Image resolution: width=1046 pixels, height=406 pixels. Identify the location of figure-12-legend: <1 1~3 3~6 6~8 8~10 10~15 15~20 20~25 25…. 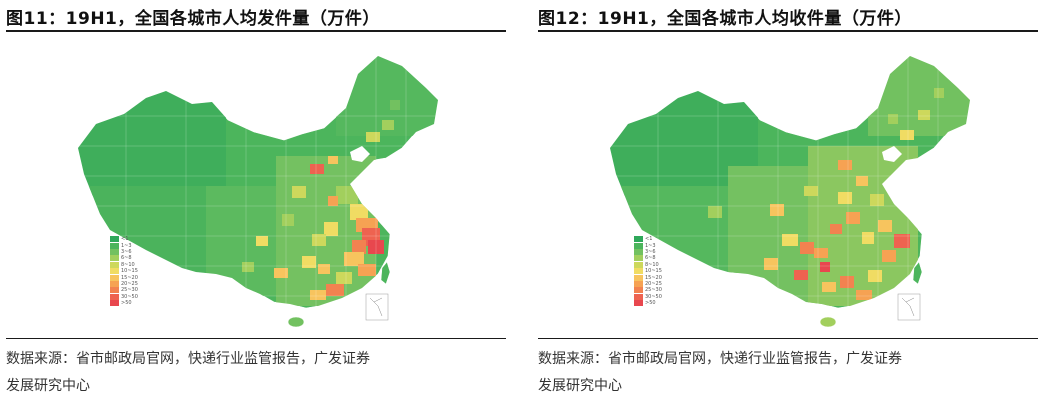
(648, 271).